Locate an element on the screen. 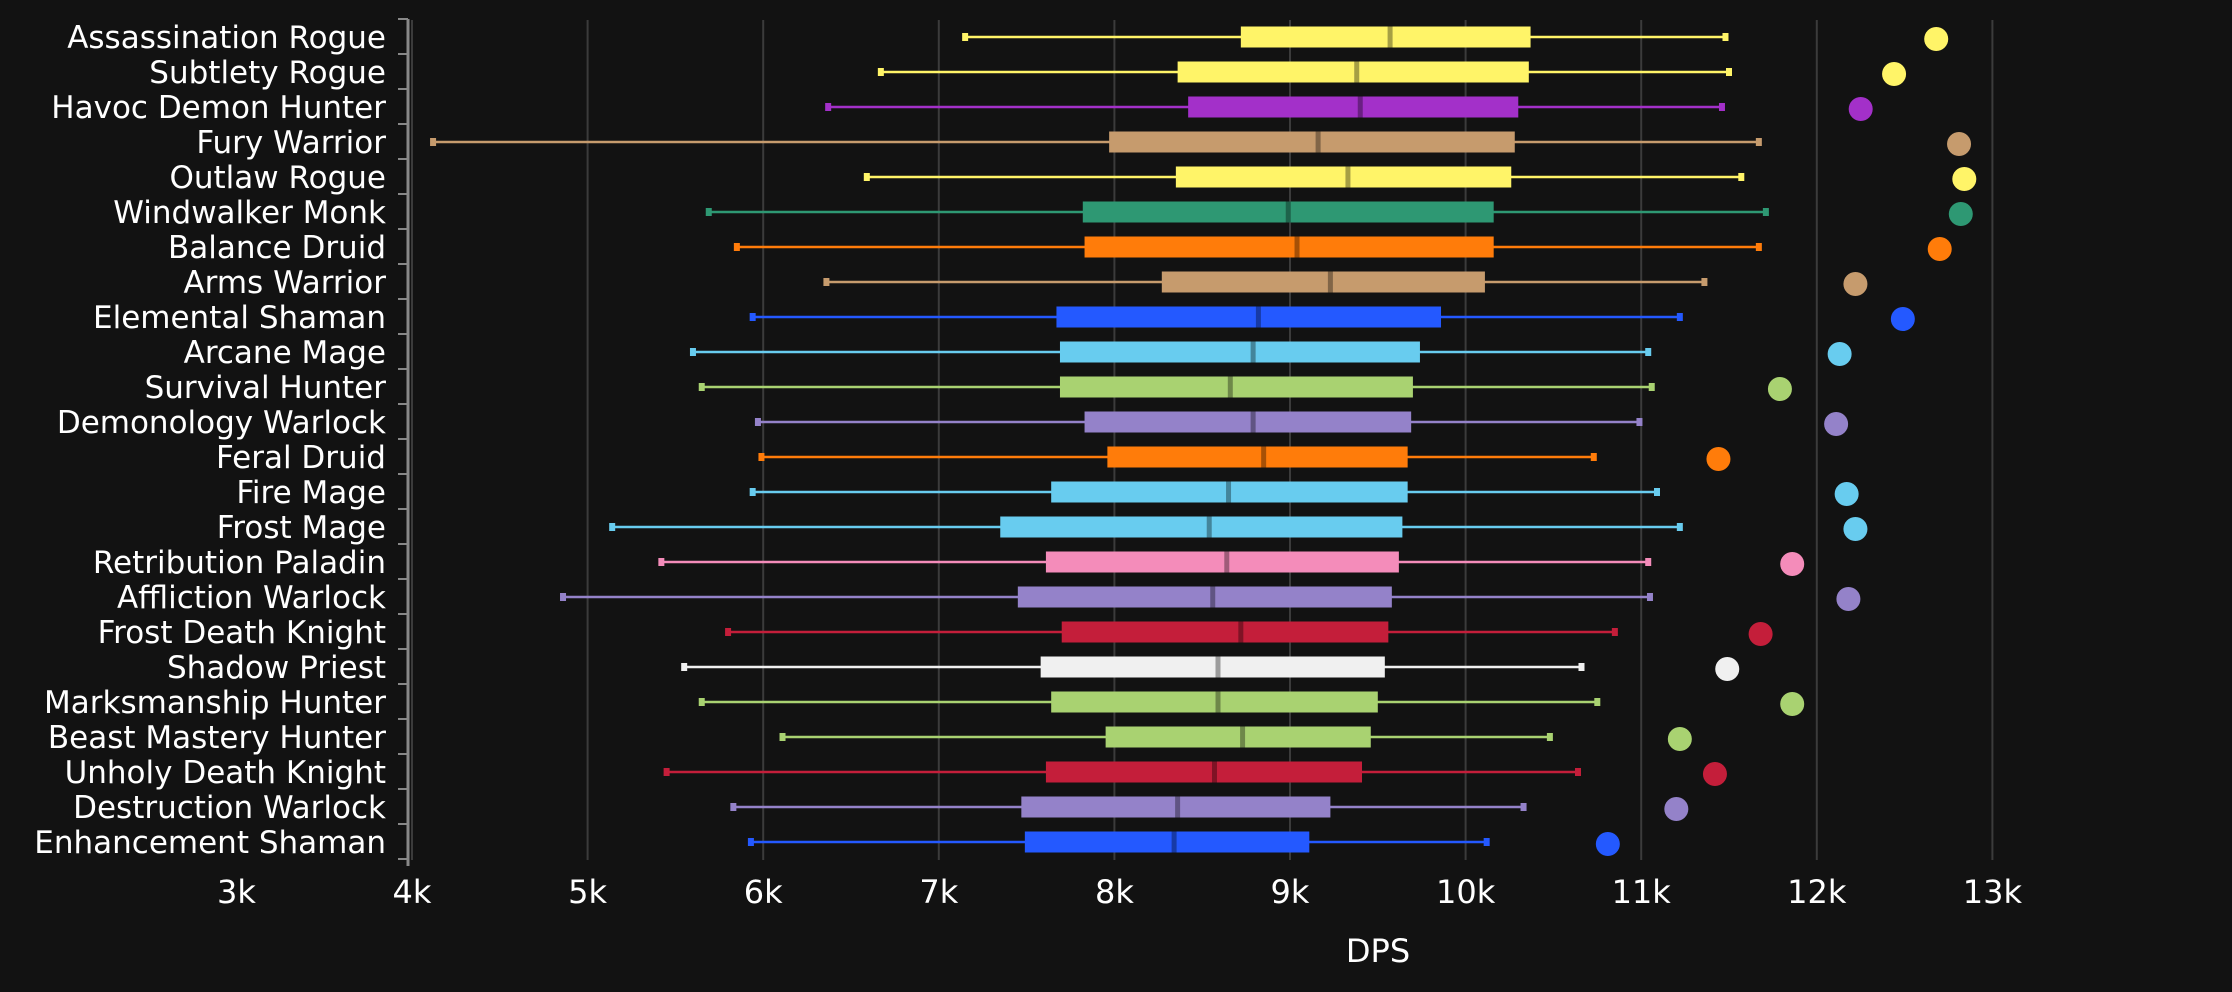 Image resolution: width=2232 pixels, height=992 pixels. category-label: Marksmanship Hunter is located at coordinates (215, 703).